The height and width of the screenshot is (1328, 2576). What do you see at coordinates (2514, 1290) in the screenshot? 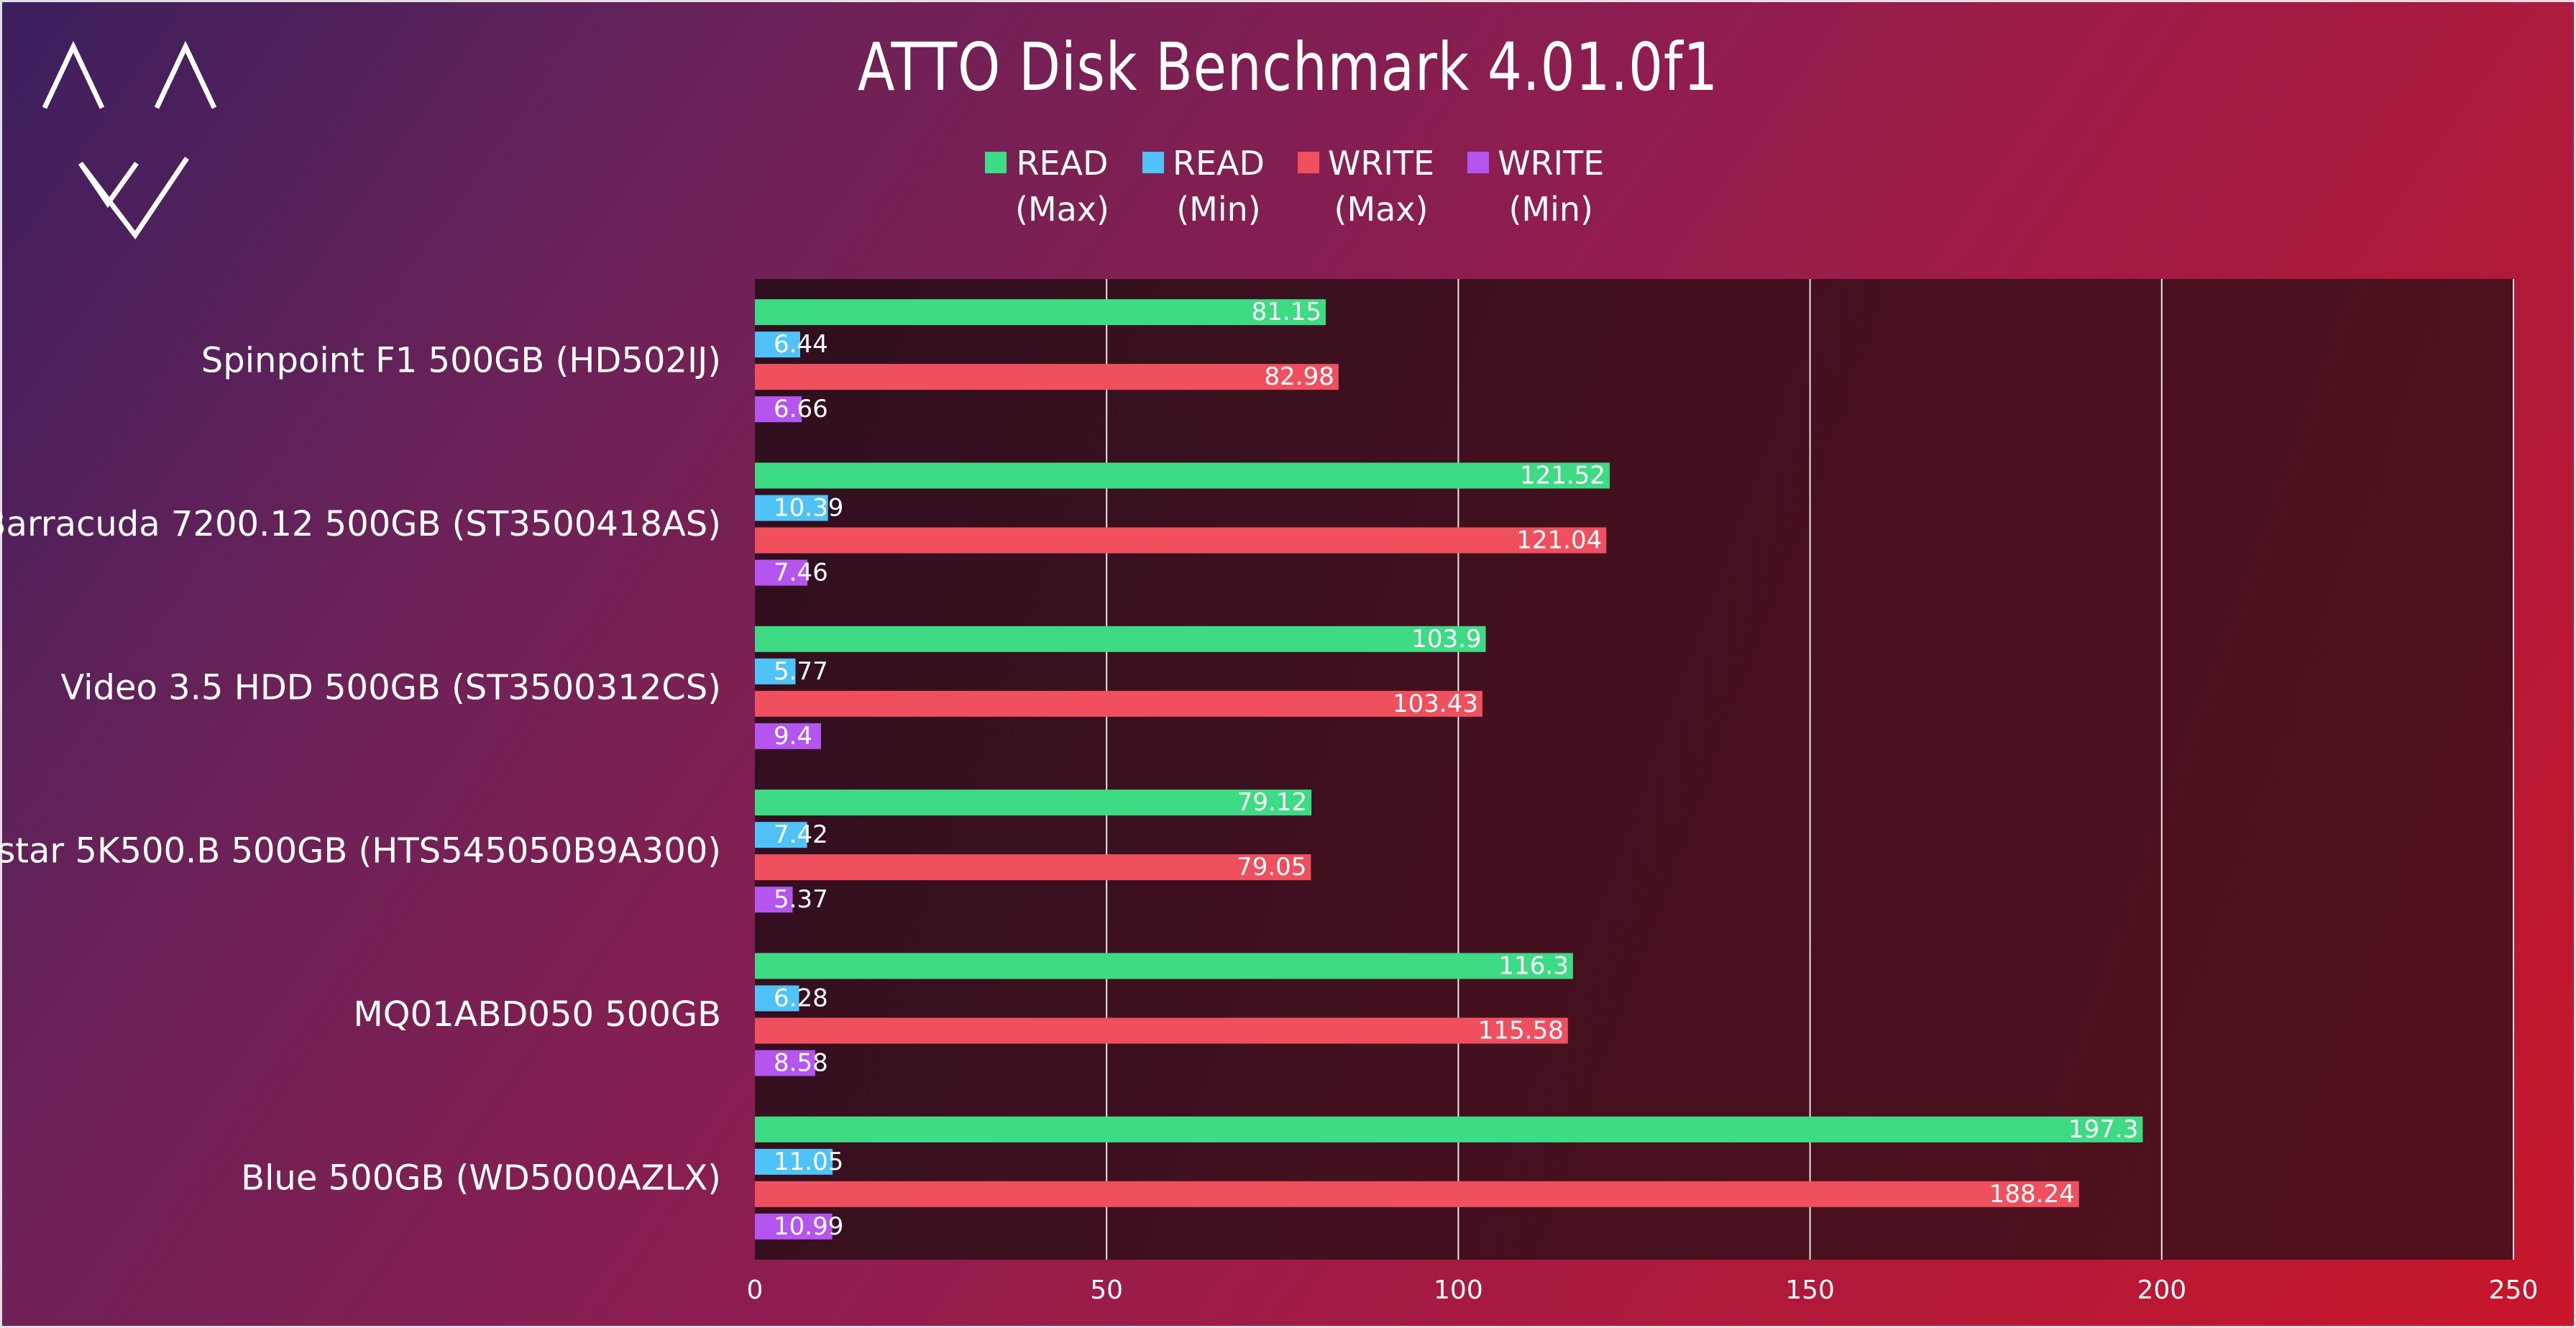
I see `x-tick-label: 250` at bounding box center [2514, 1290].